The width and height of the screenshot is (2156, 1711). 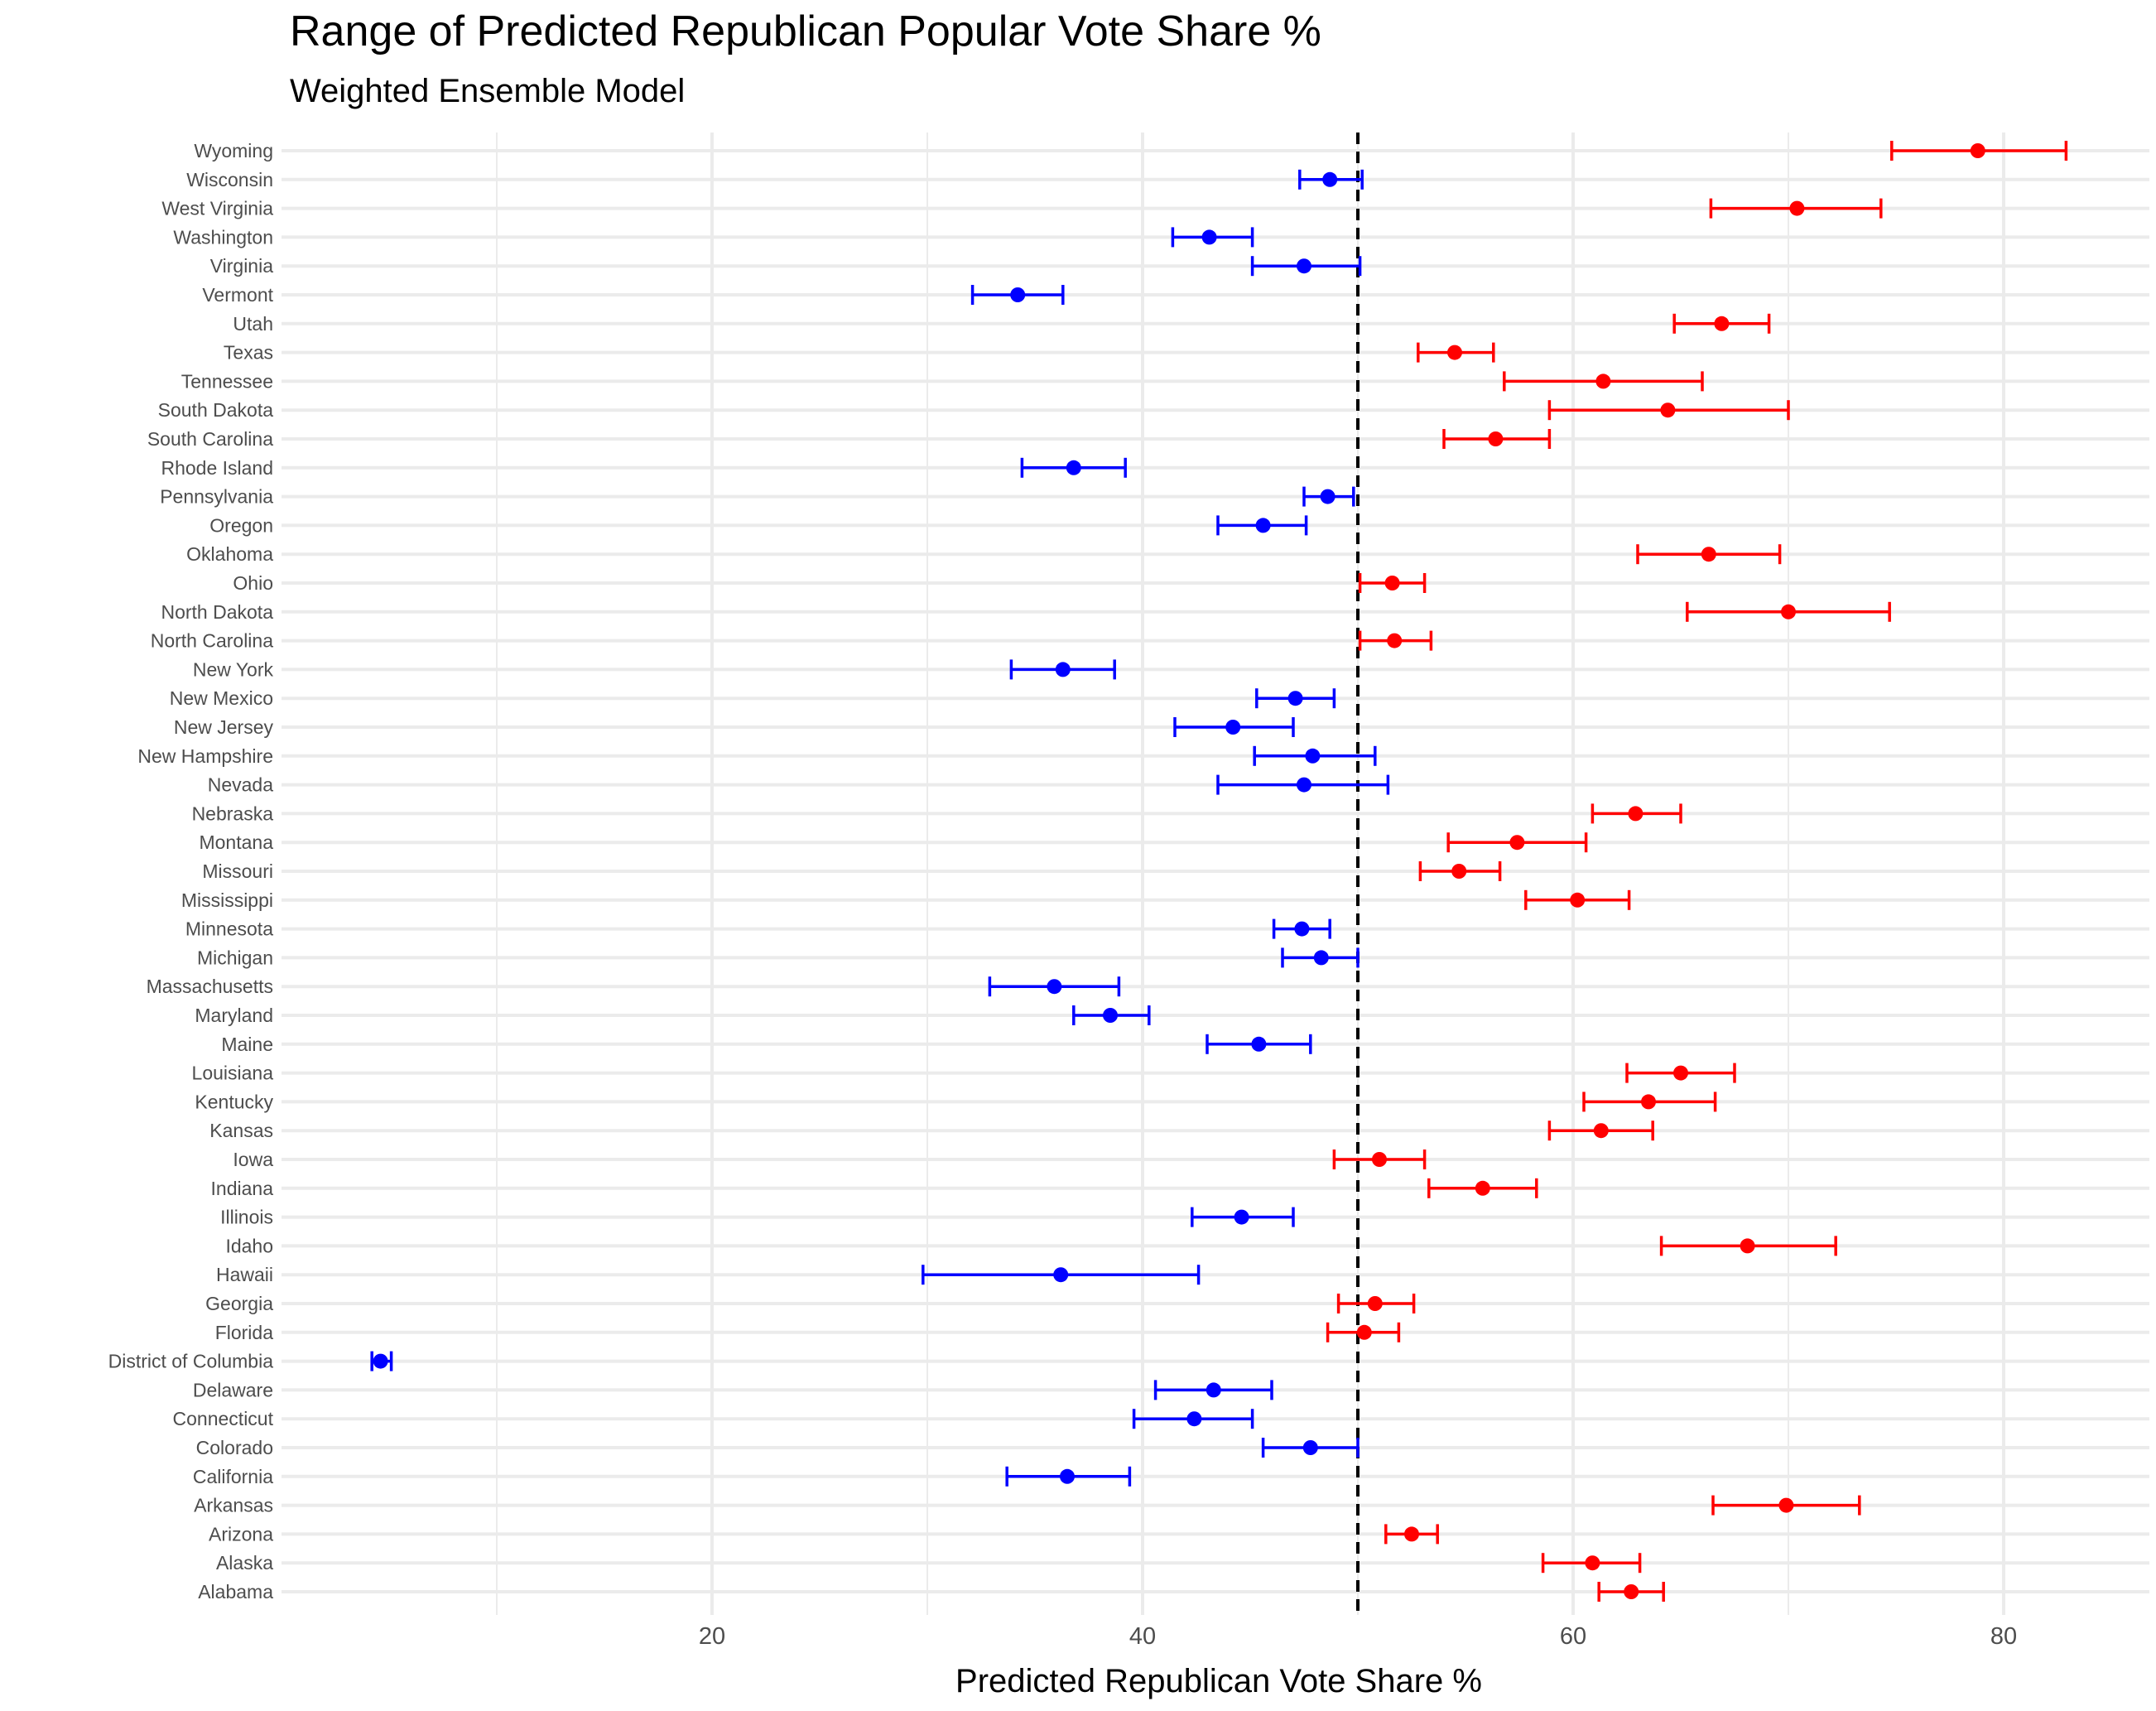 What do you see at coordinates (217, 208) in the screenshot?
I see `y-tick-label: West Virginia` at bounding box center [217, 208].